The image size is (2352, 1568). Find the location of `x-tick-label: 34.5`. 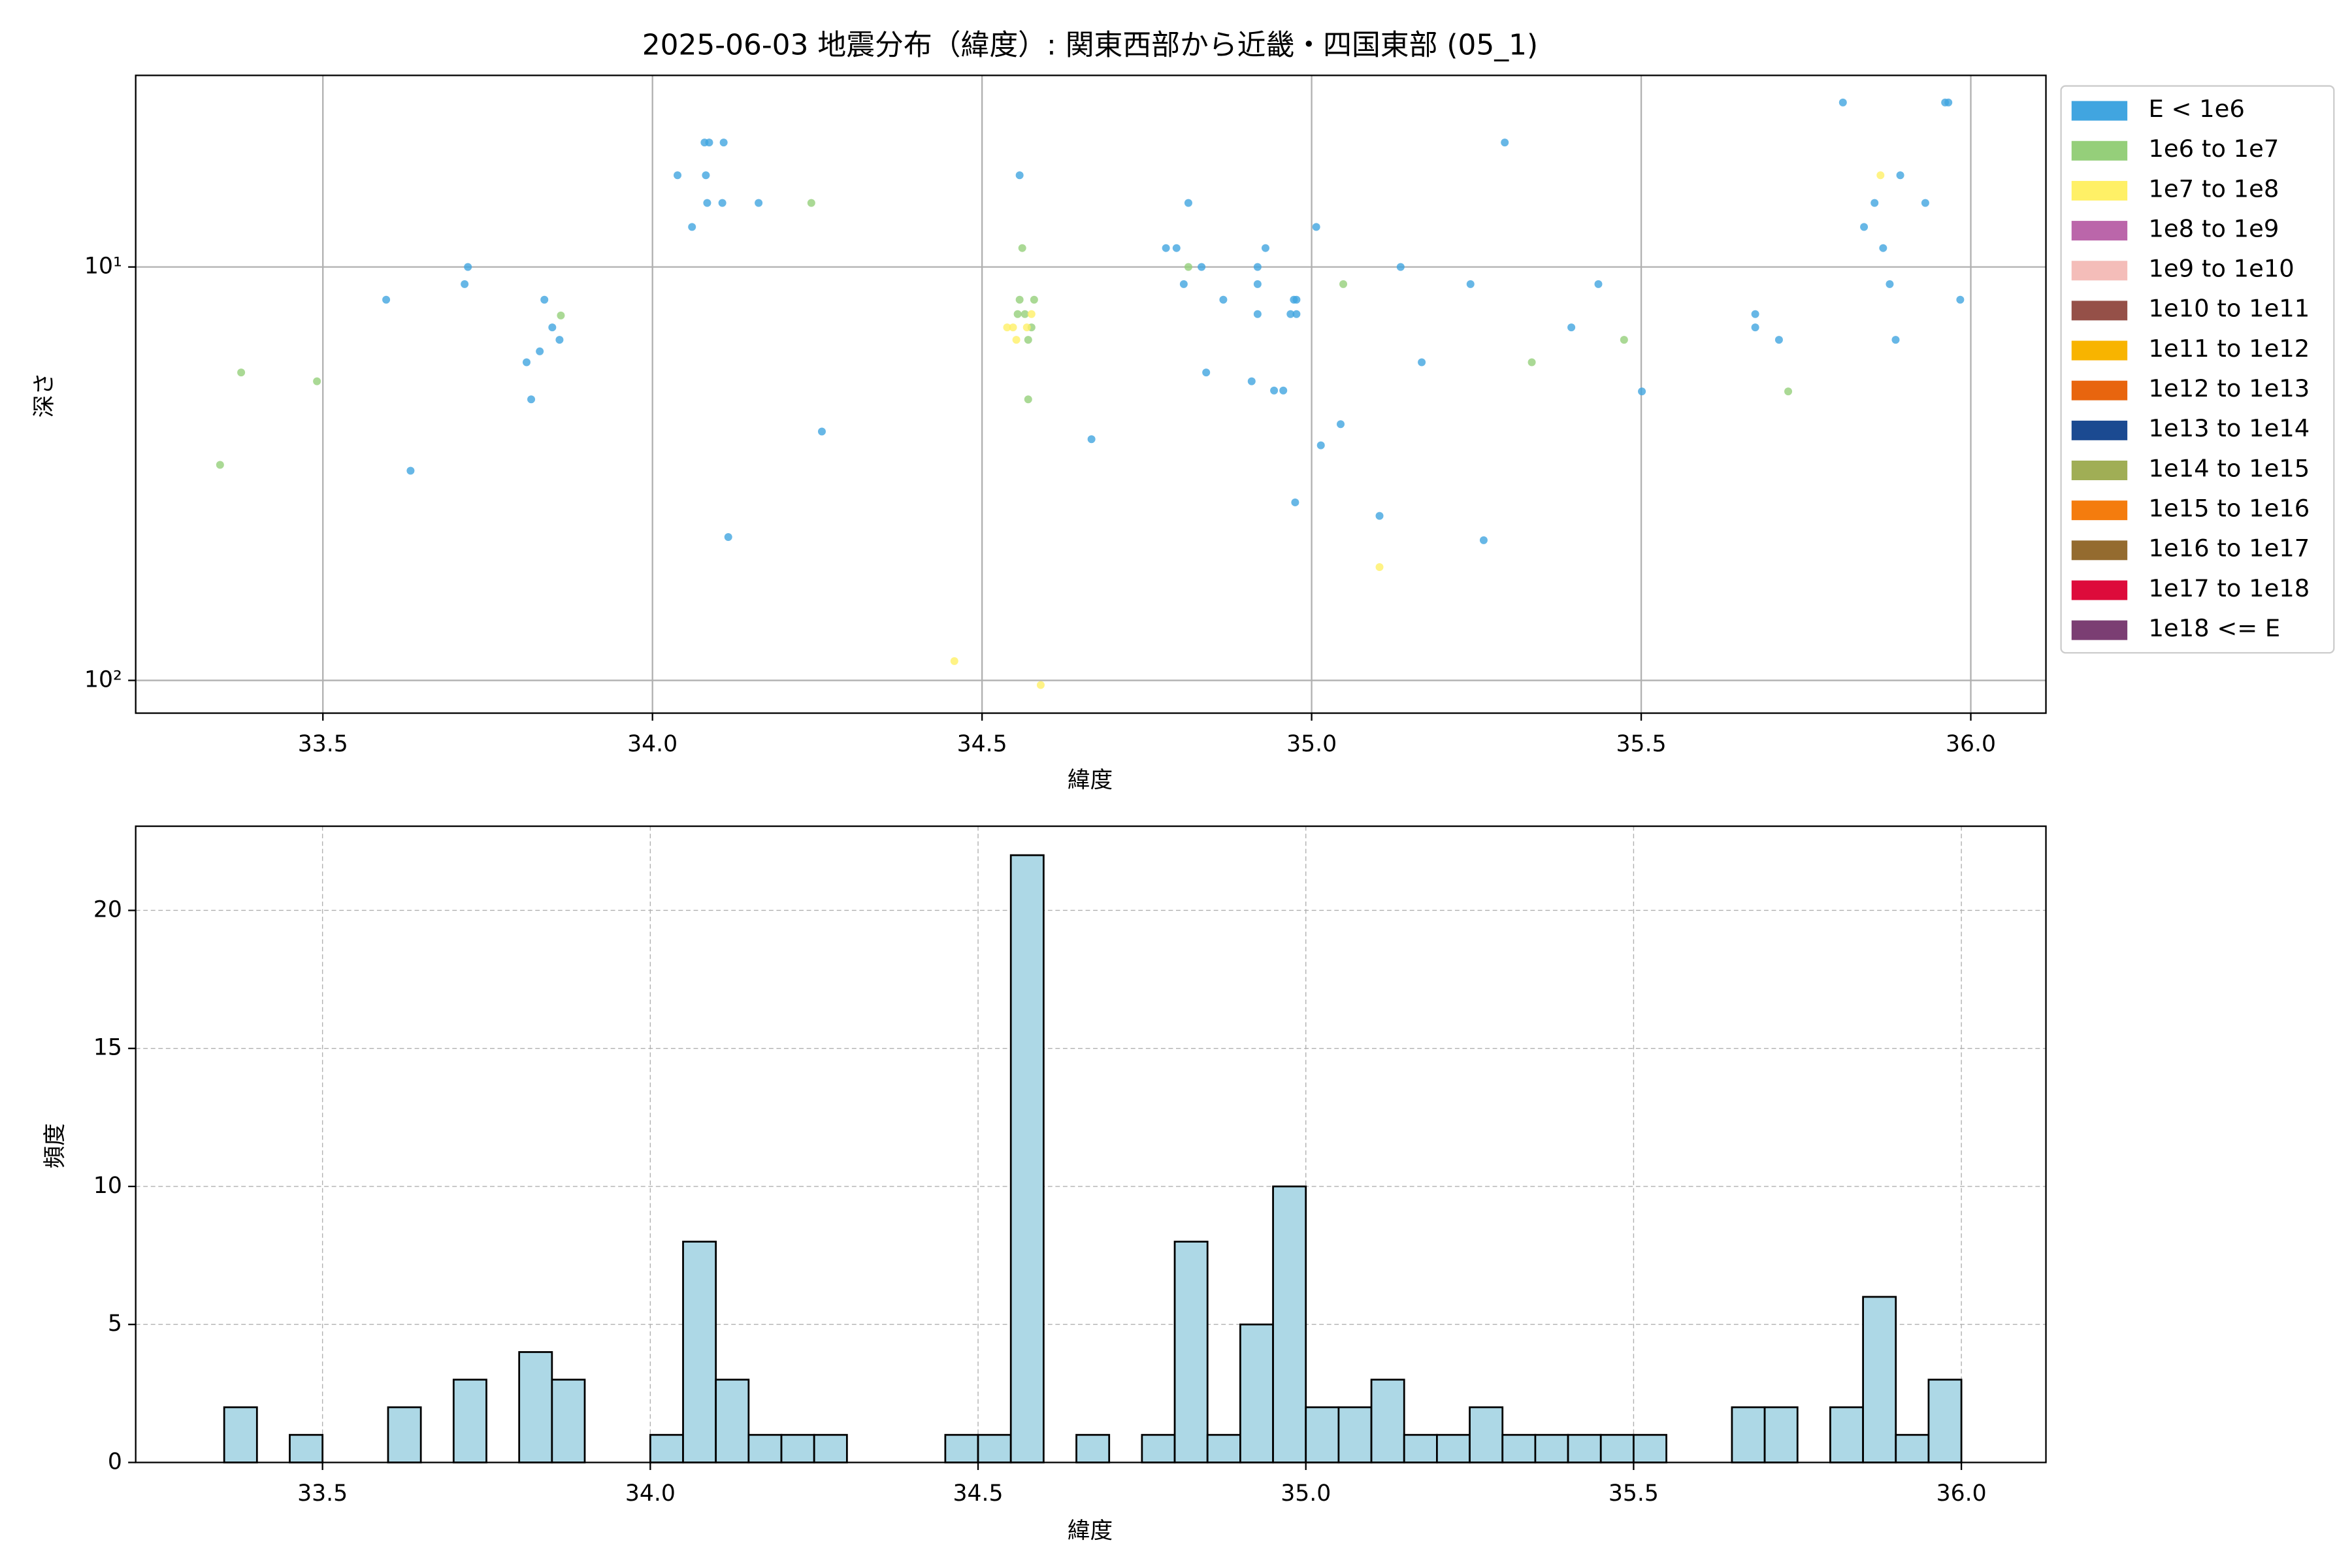

x-tick-label: 34.5 is located at coordinates (982, 744).